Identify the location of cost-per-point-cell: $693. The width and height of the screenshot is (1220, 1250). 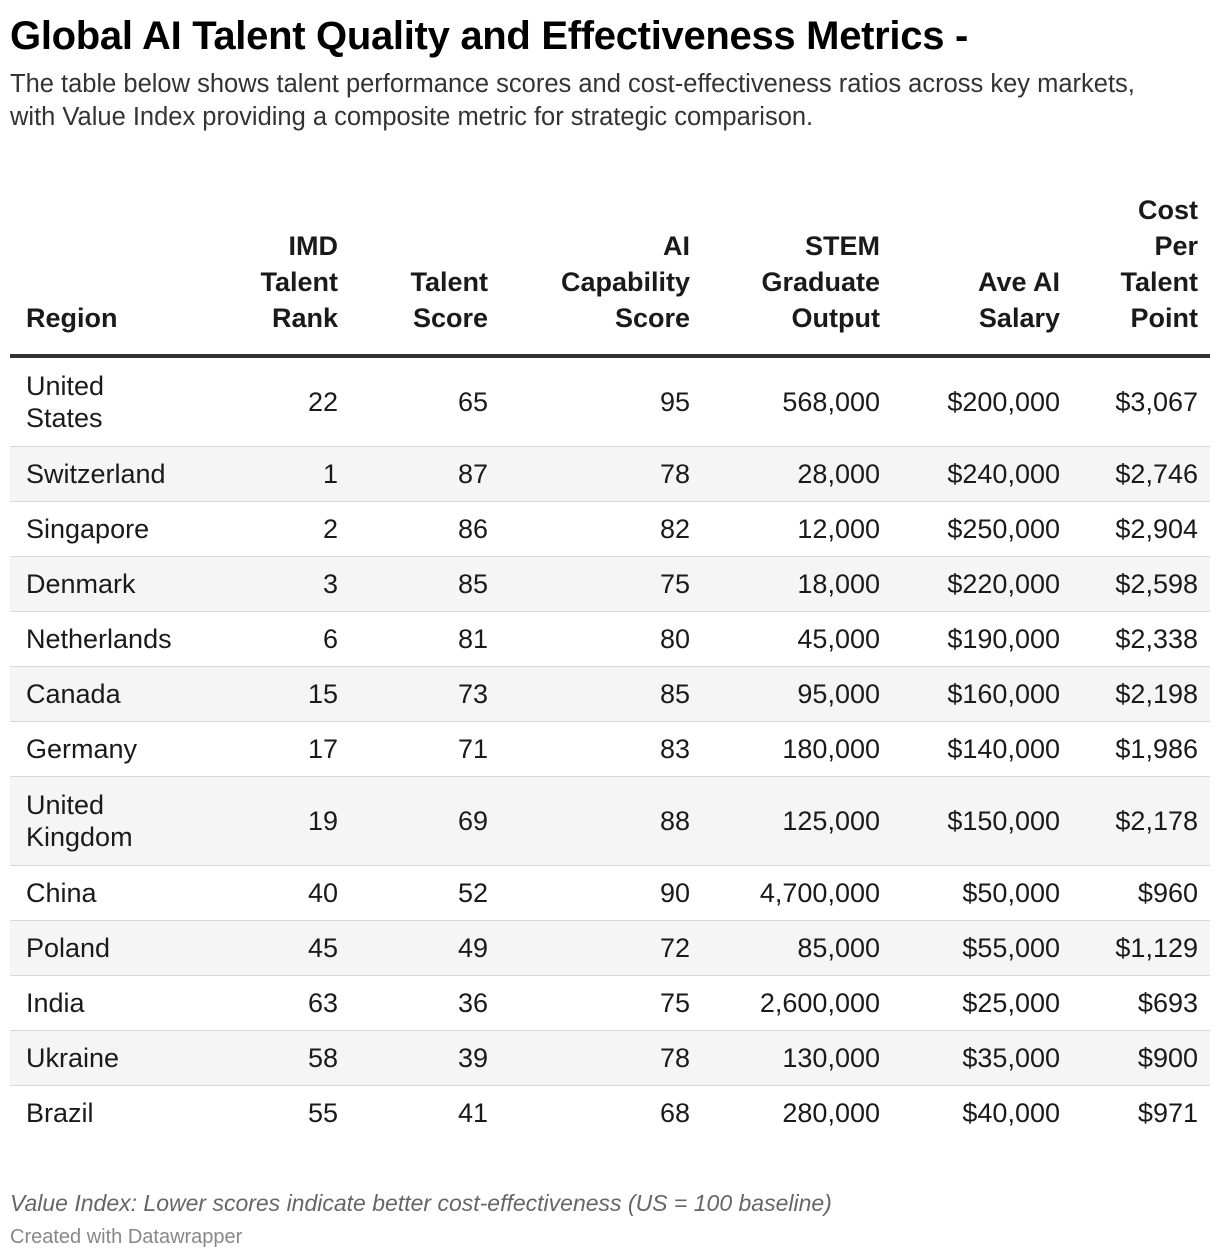
(1141, 1003).